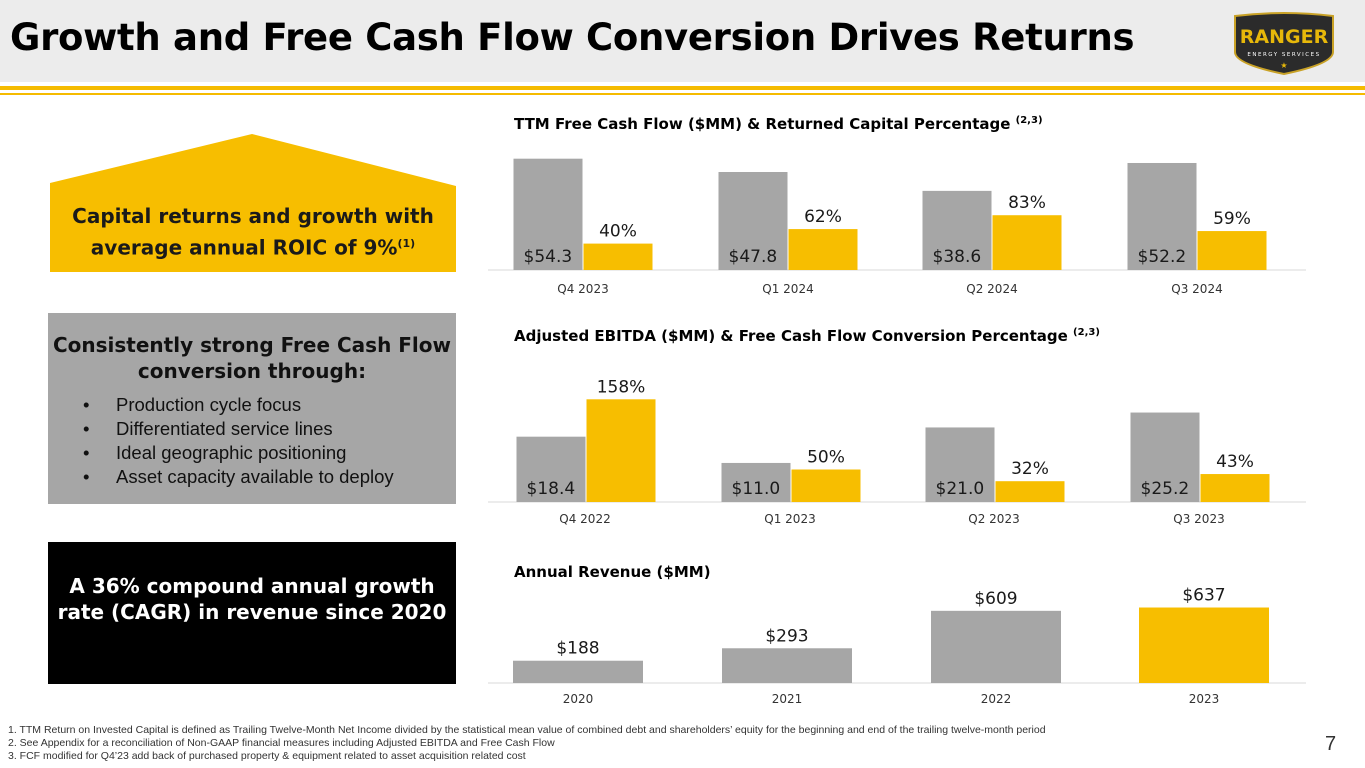 Image resolution: width=1365 pixels, height=768 pixels. Describe the element at coordinates (612, 572) in the screenshot. I see `chart3-title: Annual Revenue ($MM)` at that location.